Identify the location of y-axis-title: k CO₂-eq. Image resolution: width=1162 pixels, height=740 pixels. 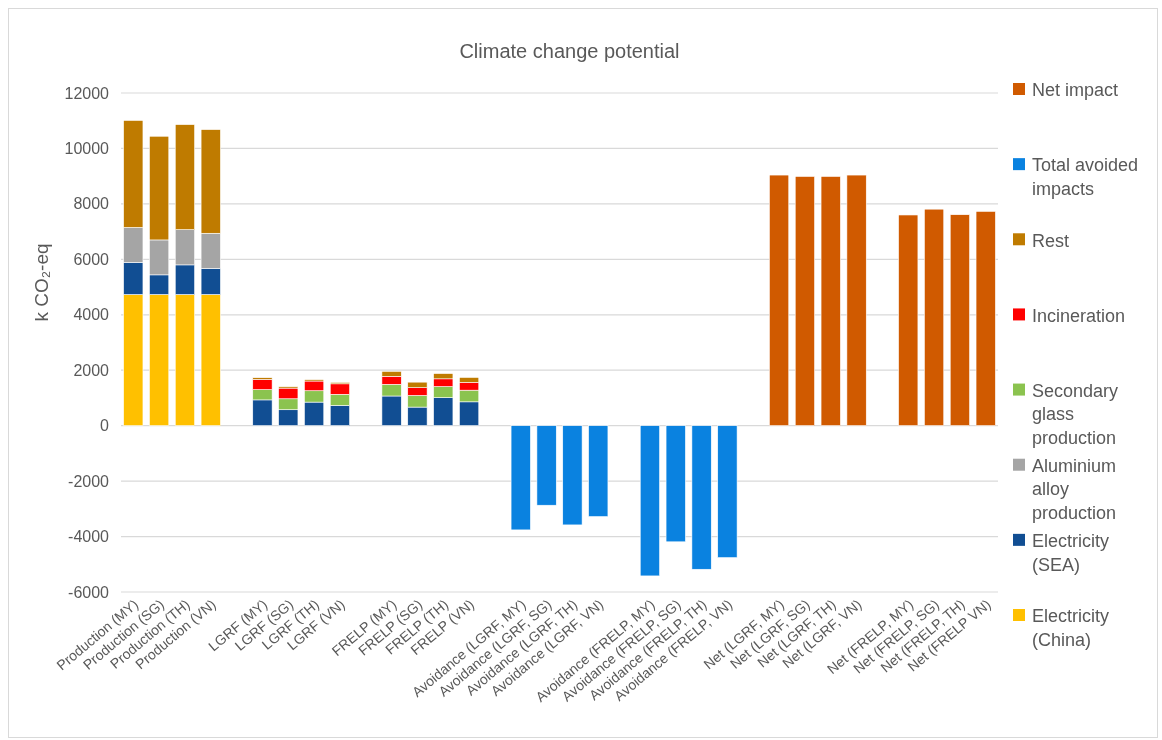
(41, 282).